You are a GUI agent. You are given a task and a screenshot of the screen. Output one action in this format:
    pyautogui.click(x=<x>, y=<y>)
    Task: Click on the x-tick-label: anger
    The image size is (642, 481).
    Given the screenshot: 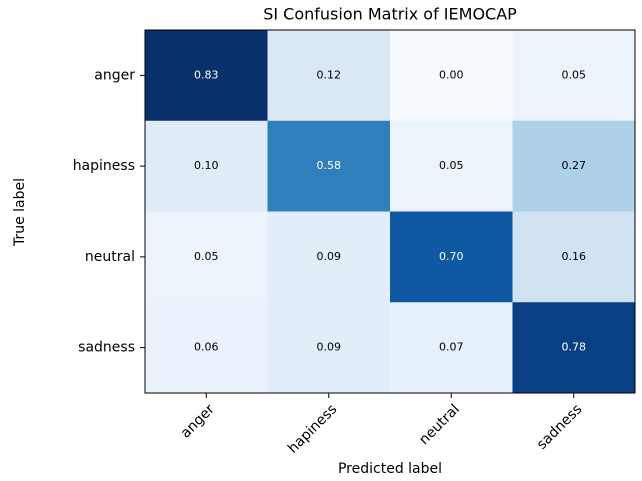 What is the action you would take?
    pyautogui.click(x=198, y=421)
    